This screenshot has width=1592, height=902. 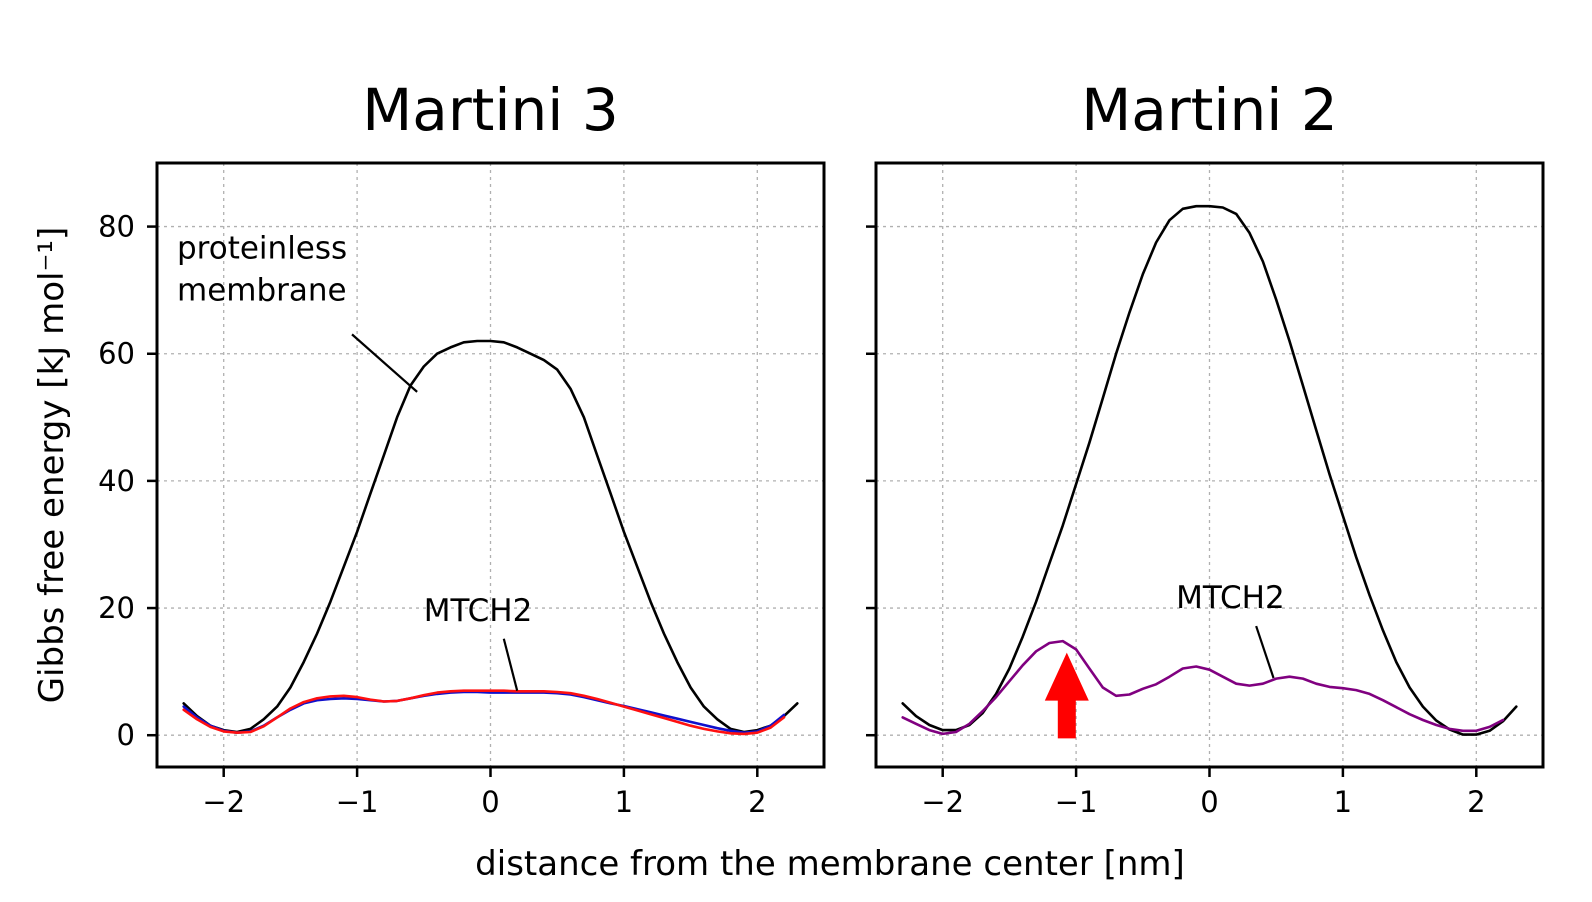 What do you see at coordinates (126, 735) in the screenshot?
I see `y-tick-label: 0` at bounding box center [126, 735].